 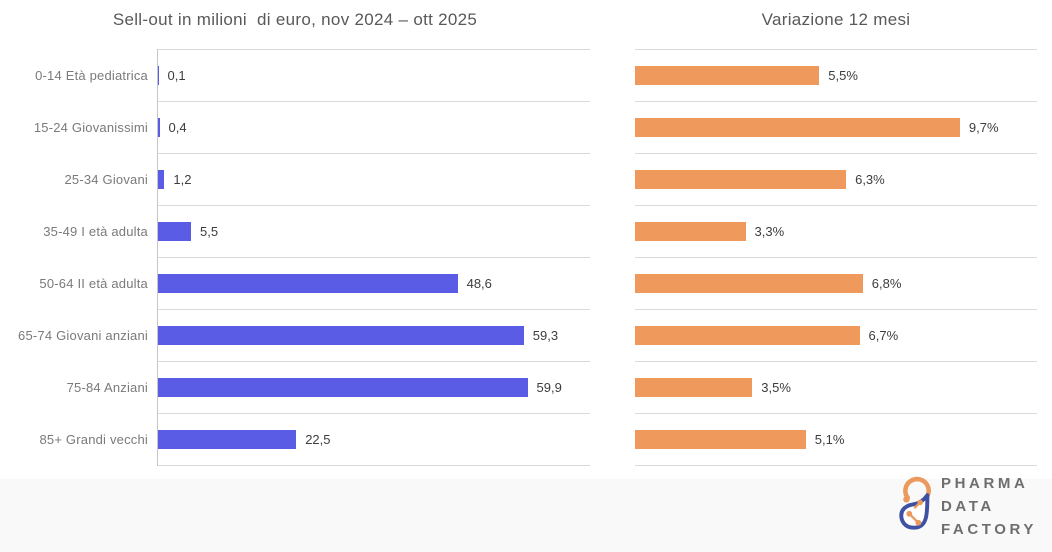 What do you see at coordinates (836, 387) in the screenshot?
I see `chart-row: 3,5%` at bounding box center [836, 387].